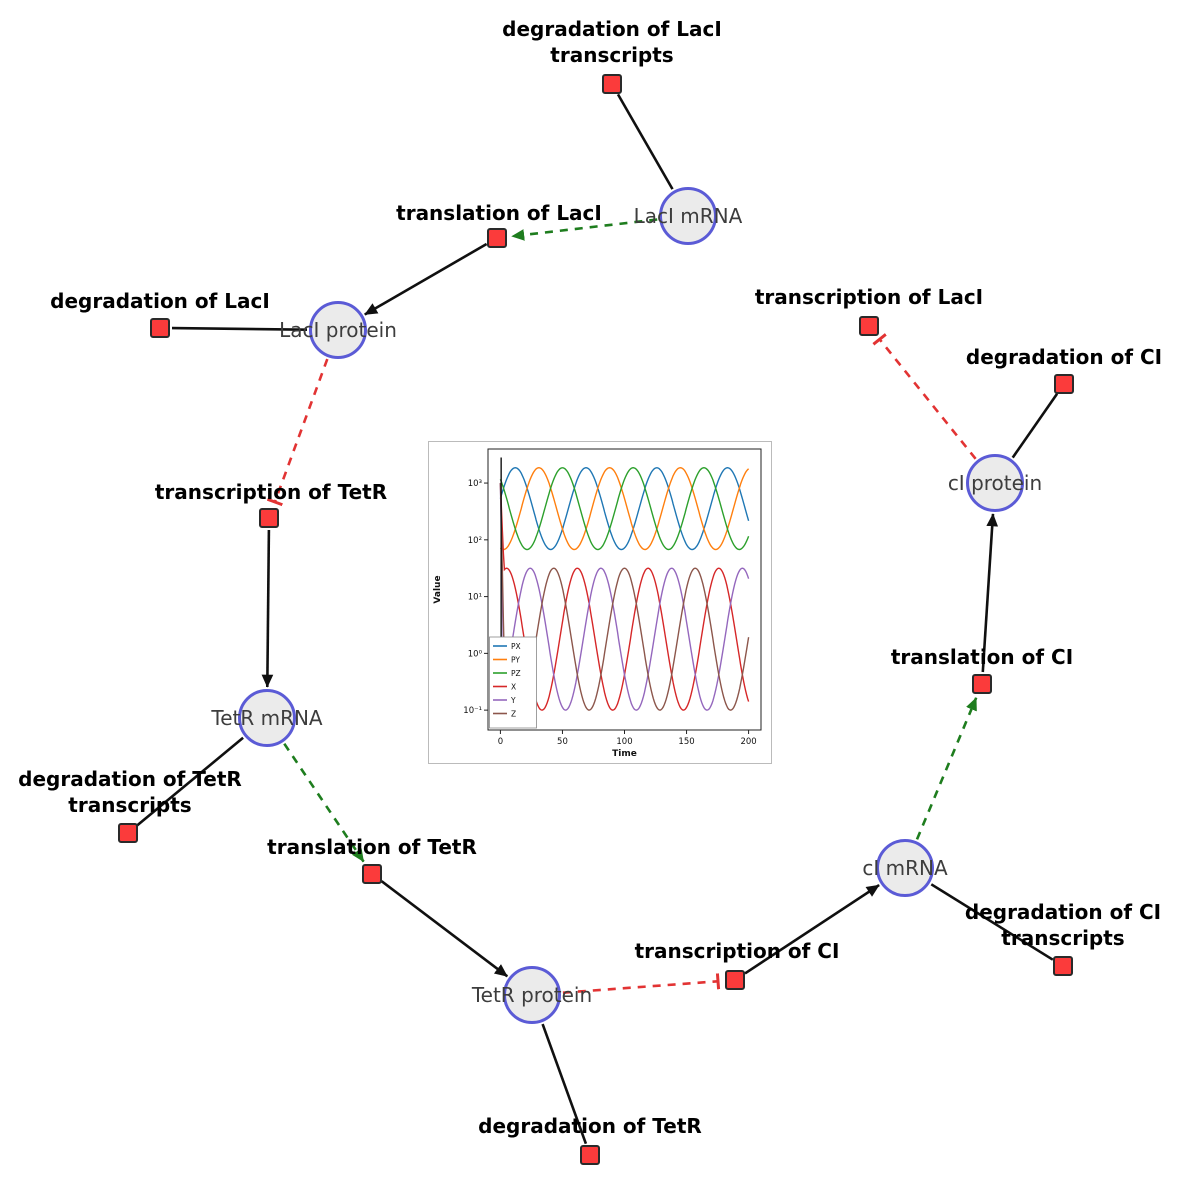 The image size is (1189, 1200). I want to click on series-curve-pz, so click(624, 508).